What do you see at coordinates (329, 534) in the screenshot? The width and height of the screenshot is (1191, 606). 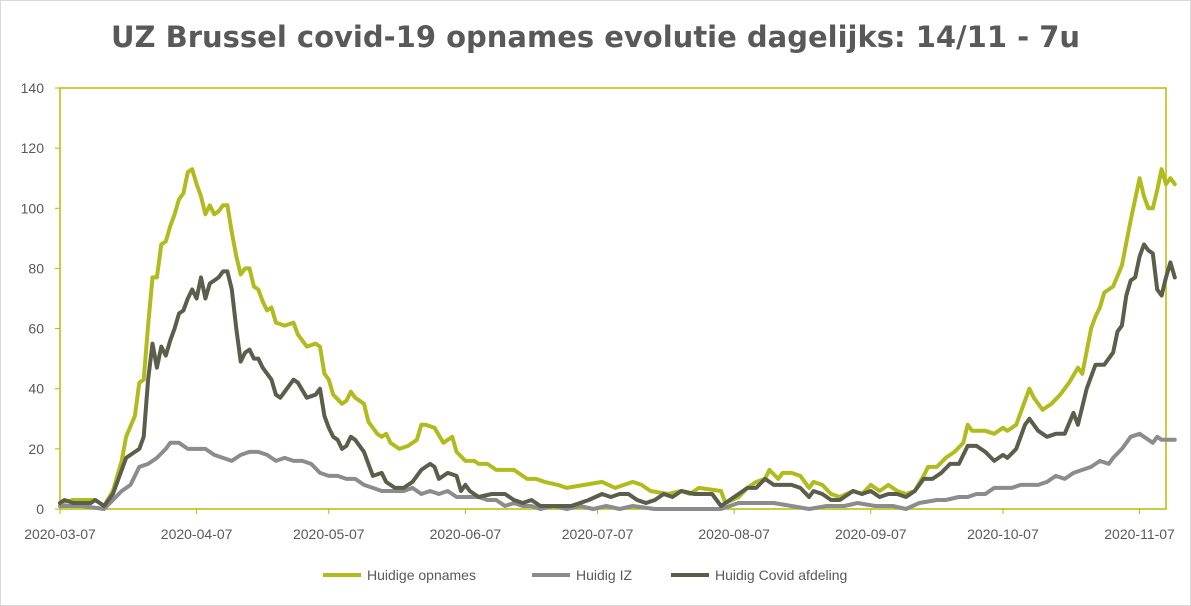 I see `x-tick-label: 2020-05-07` at bounding box center [329, 534].